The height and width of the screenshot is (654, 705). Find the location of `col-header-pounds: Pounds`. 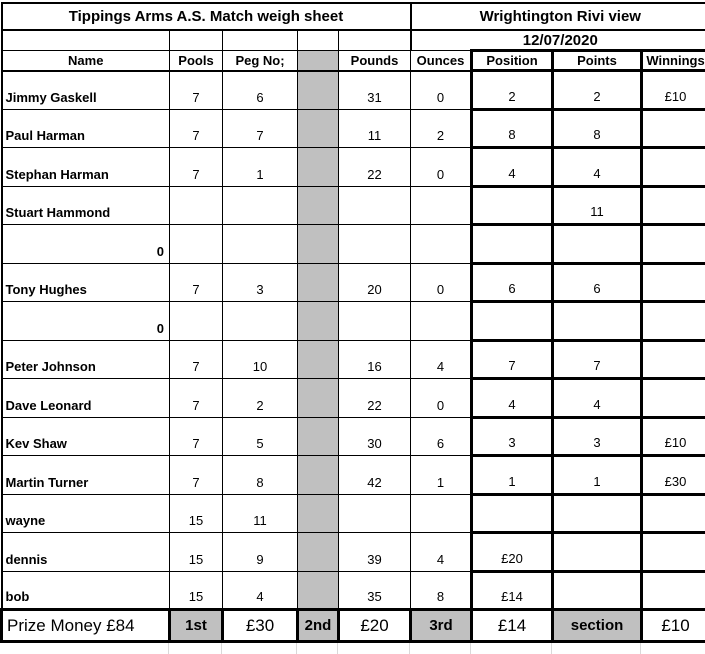

col-header-pounds: Pounds is located at coordinates (374, 61).